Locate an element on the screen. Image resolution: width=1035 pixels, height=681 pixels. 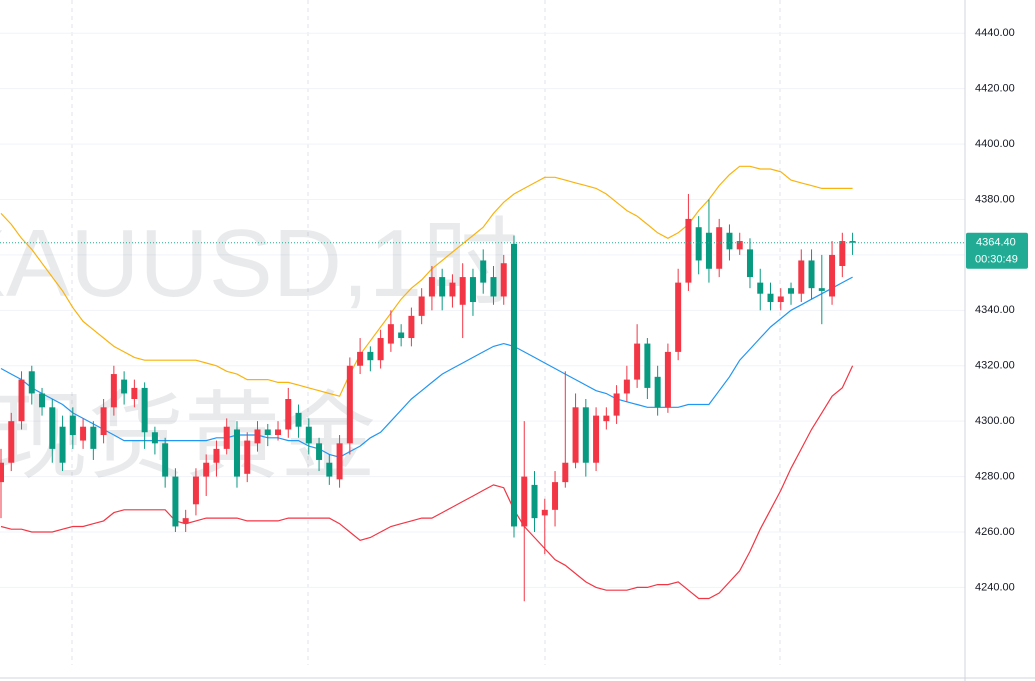
y-tick-label: 4400.00 is located at coordinates (995, 144).